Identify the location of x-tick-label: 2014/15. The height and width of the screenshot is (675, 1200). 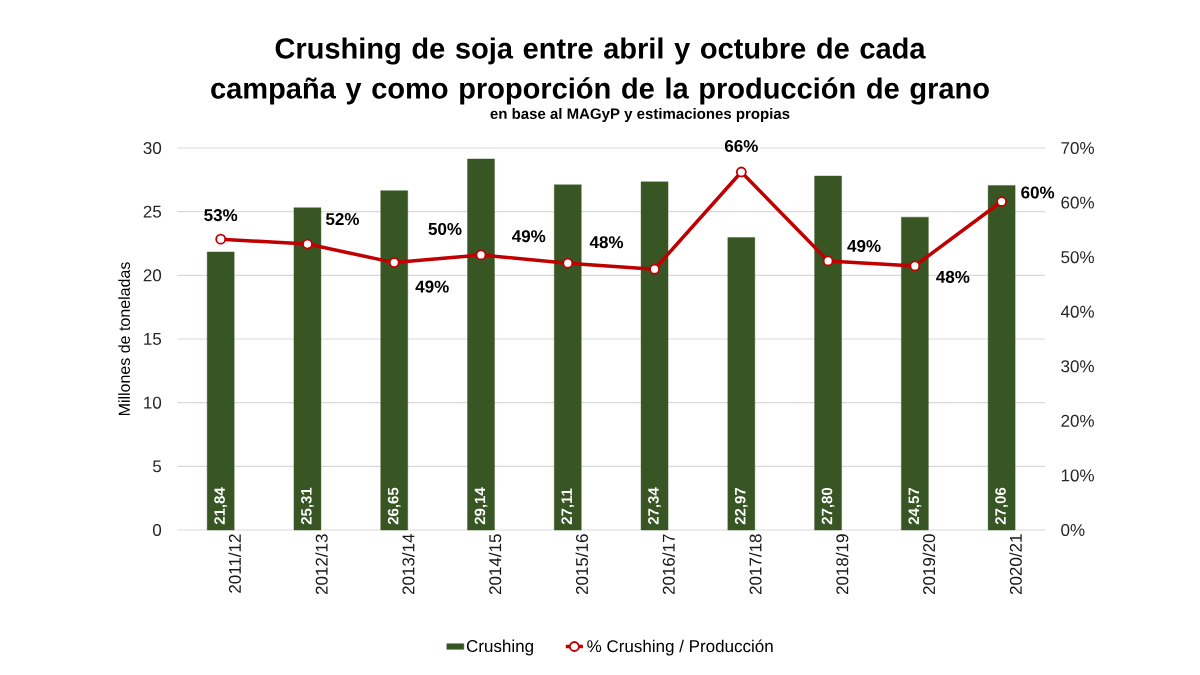
(495, 564).